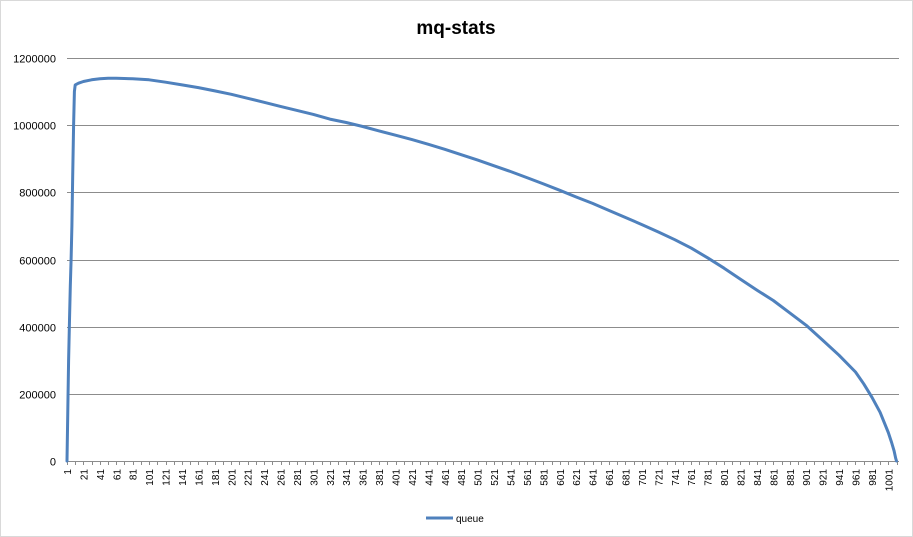 The image size is (913, 537). What do you see at coordinates (470, 519) in the screenshot?
I see `legend-label-queue: queue` at bounding box center [470, 519].